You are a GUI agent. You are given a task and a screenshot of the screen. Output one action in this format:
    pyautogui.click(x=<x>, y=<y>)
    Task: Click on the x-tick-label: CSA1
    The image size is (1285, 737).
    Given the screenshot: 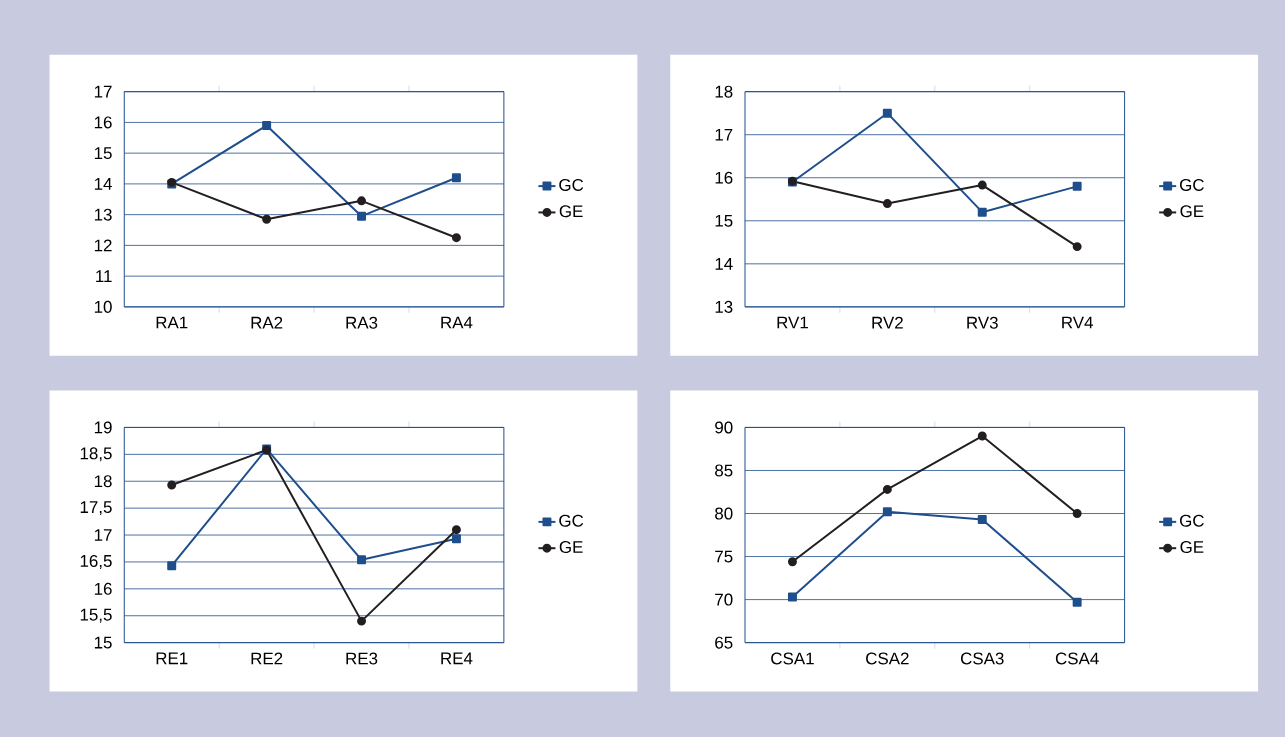 What is the action you would take?
    pyautogui.click(x=792, y=658)
    